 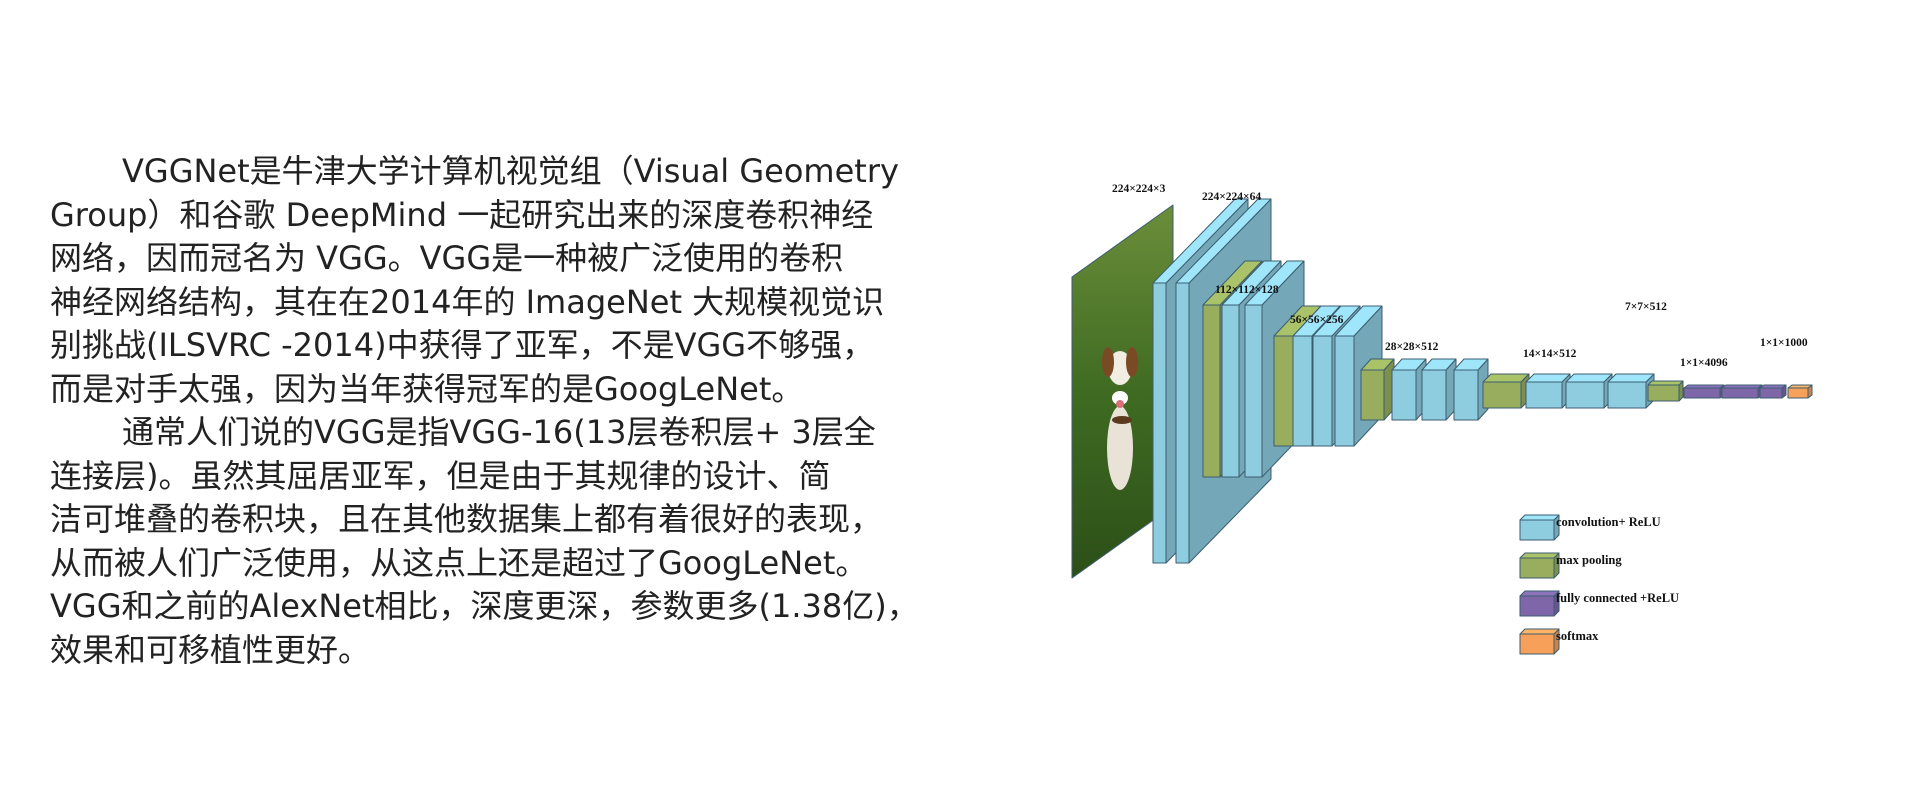 I want to click on fc-layer1, so click(x=1704, y=391).